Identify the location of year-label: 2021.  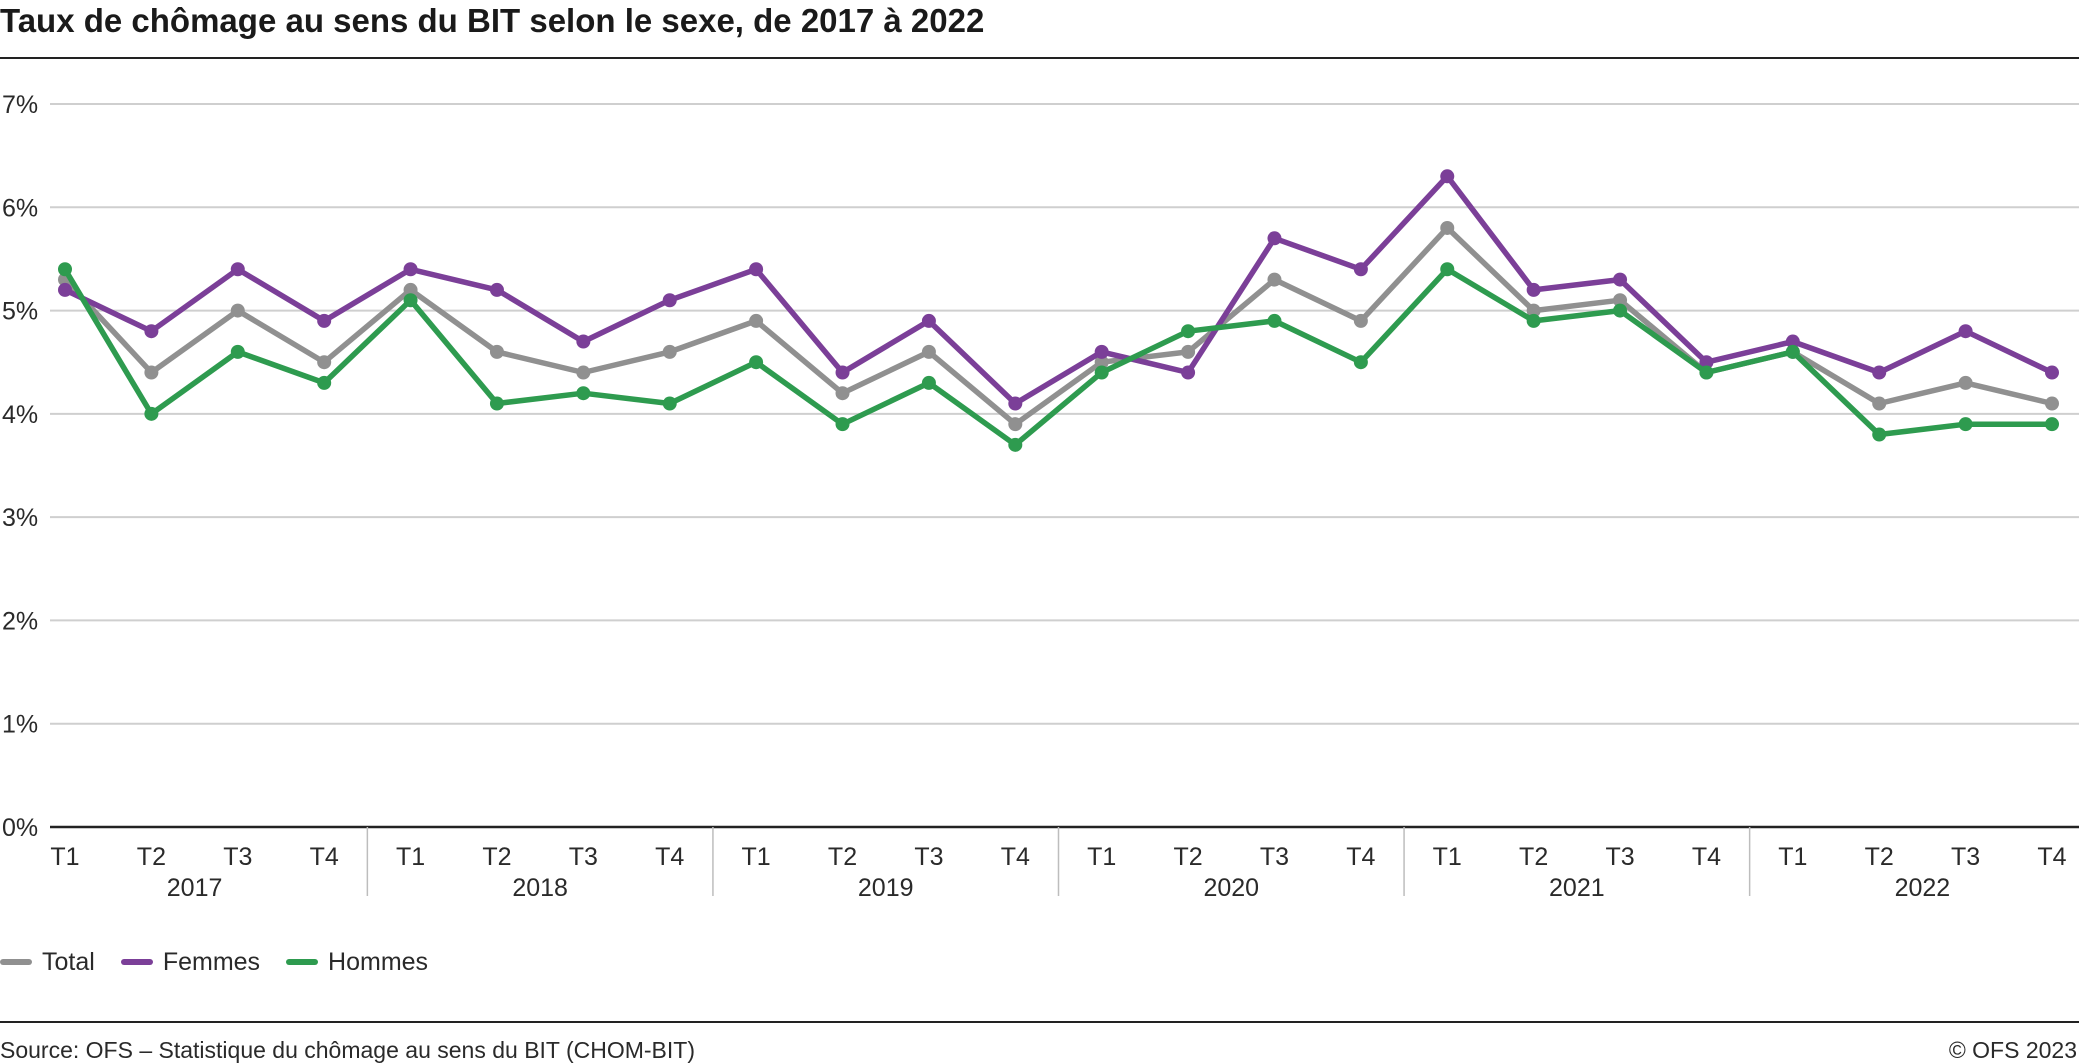
(1577, 888).